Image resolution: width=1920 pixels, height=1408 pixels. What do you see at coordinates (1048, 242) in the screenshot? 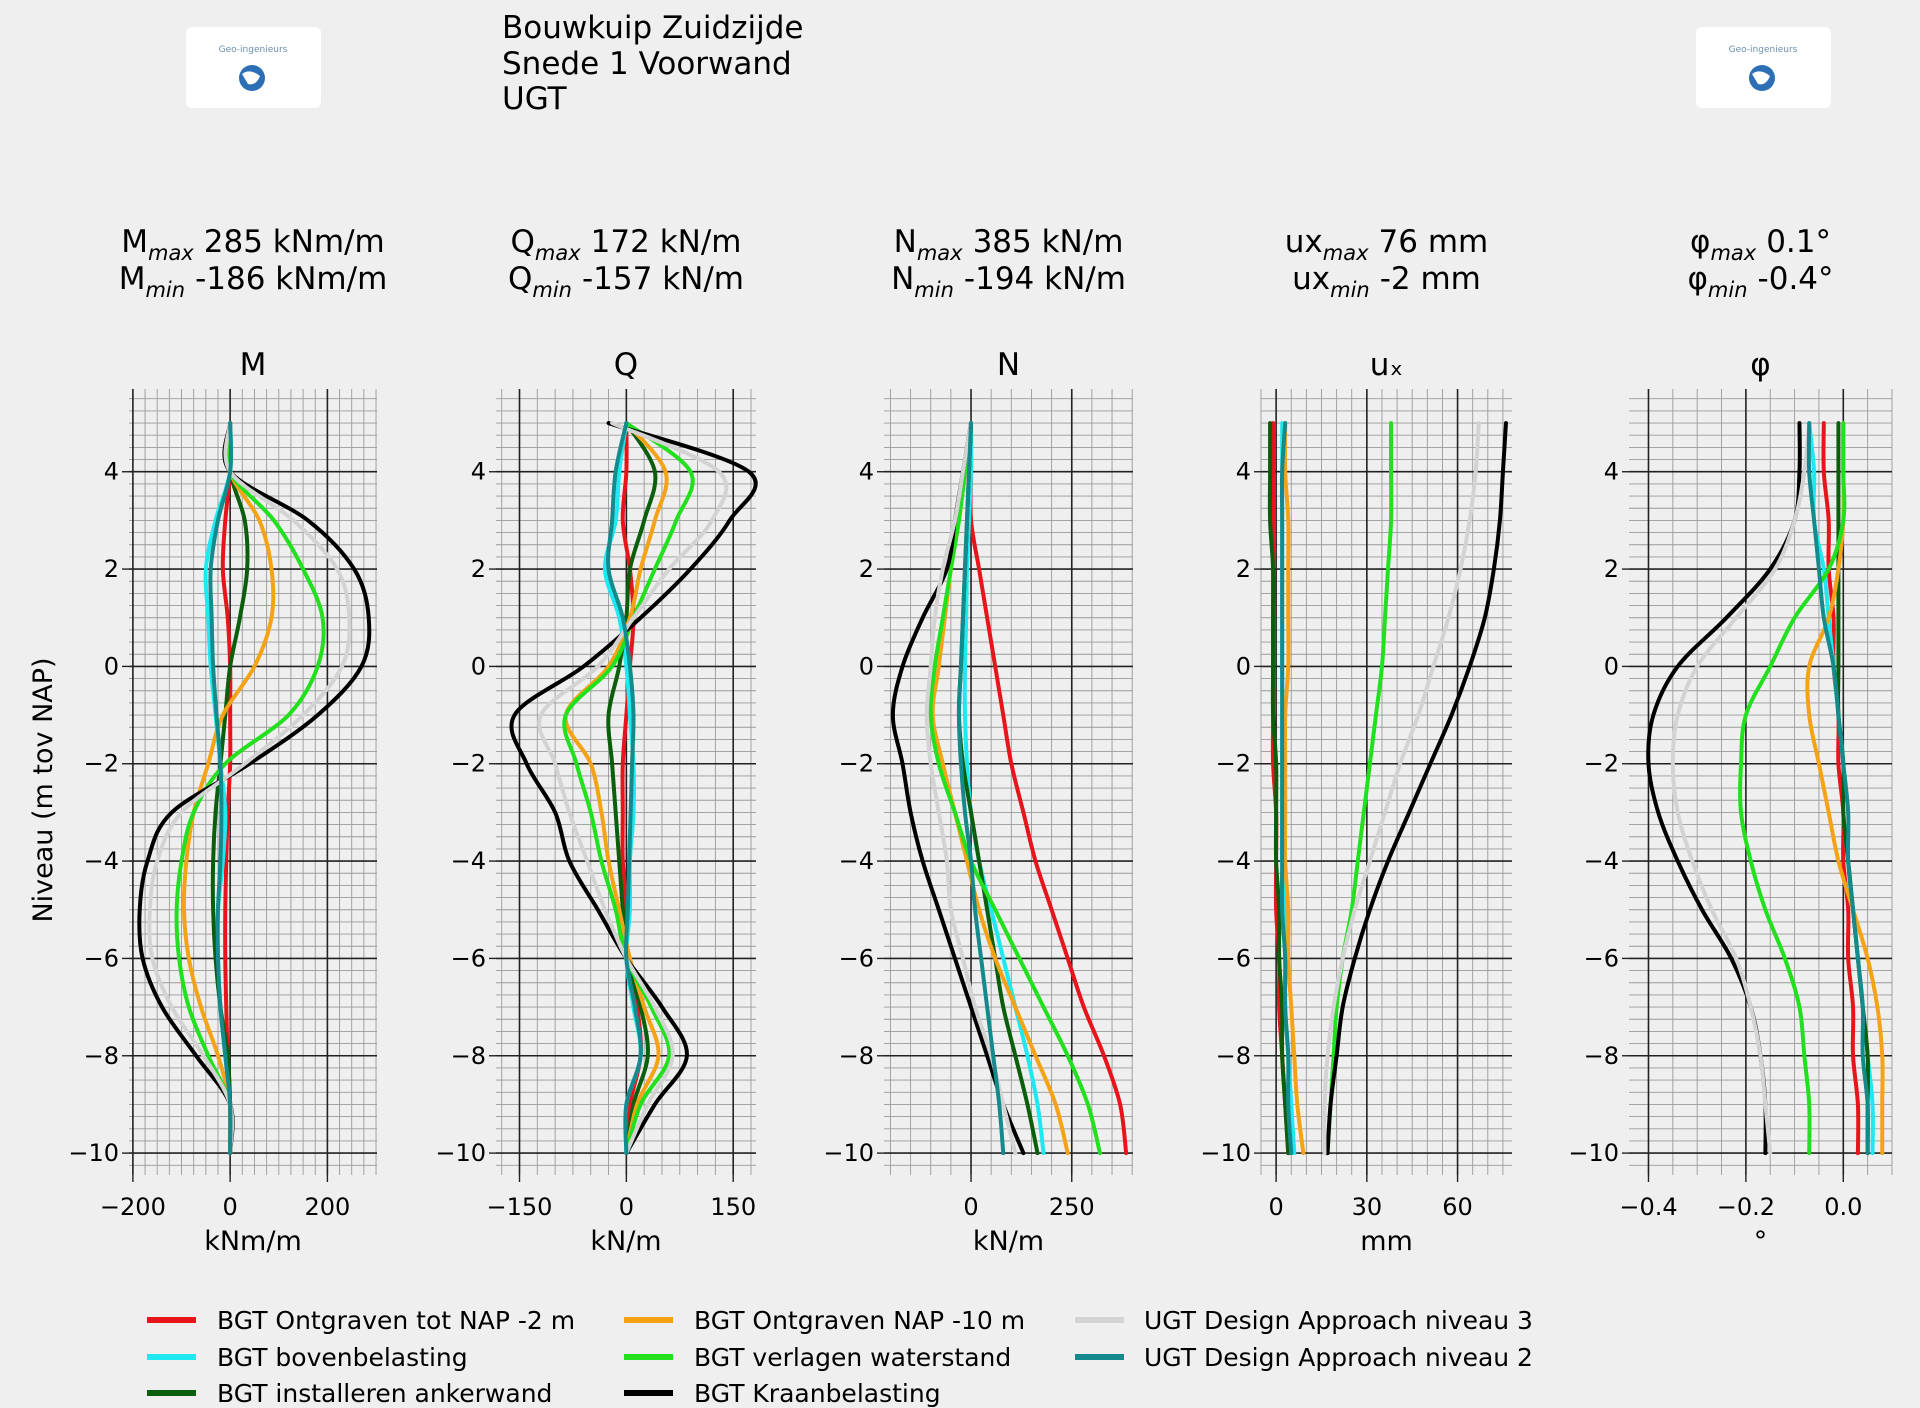
I see `stat-text: 385 kN/m` at bounding box center [1048, 242].